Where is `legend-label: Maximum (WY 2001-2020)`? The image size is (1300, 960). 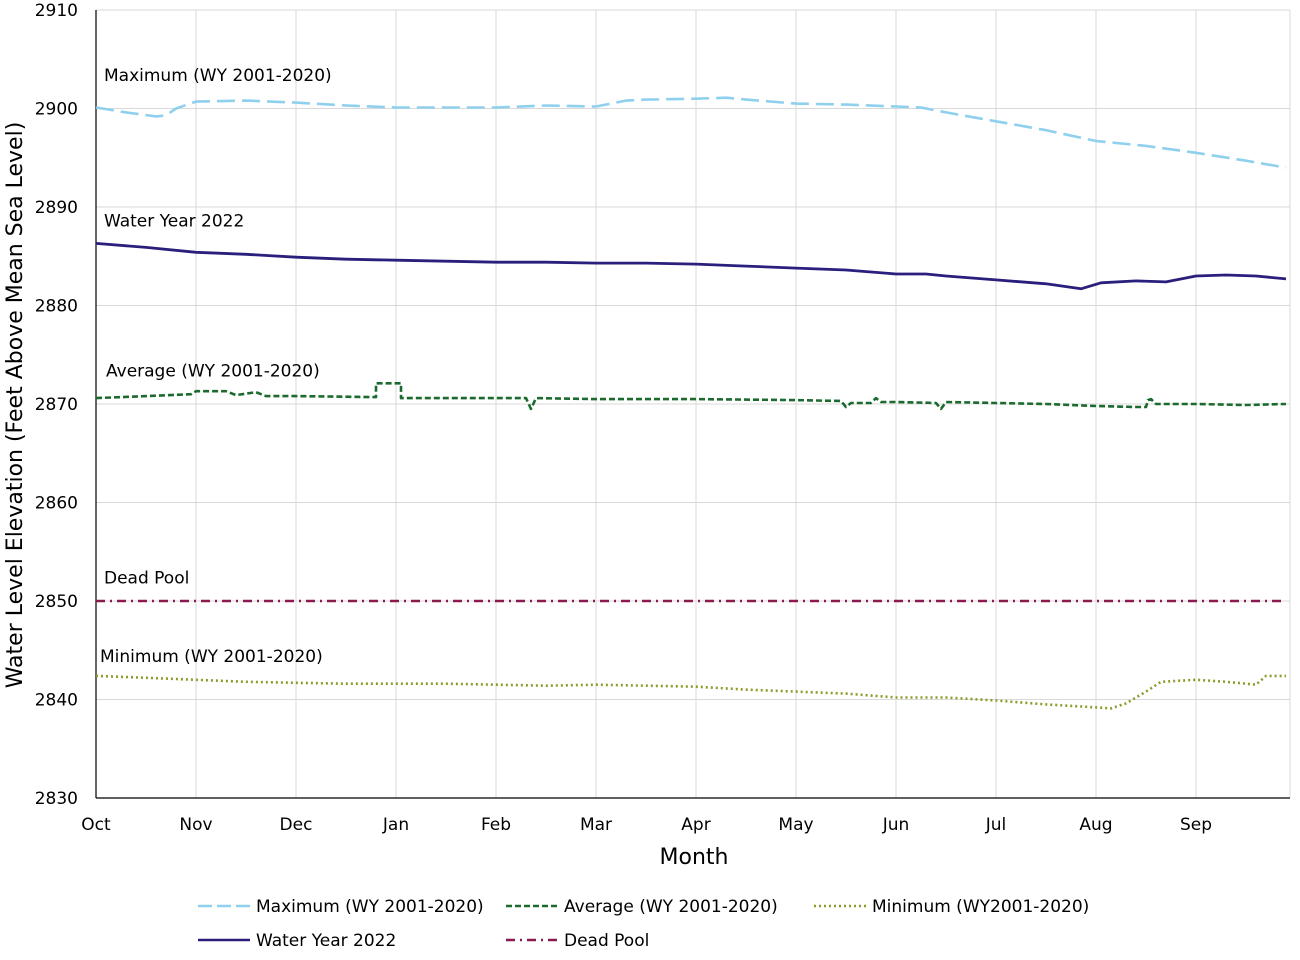 legend-label: Maximum (WY 2001-2020) is located at coordinates (370, 907).